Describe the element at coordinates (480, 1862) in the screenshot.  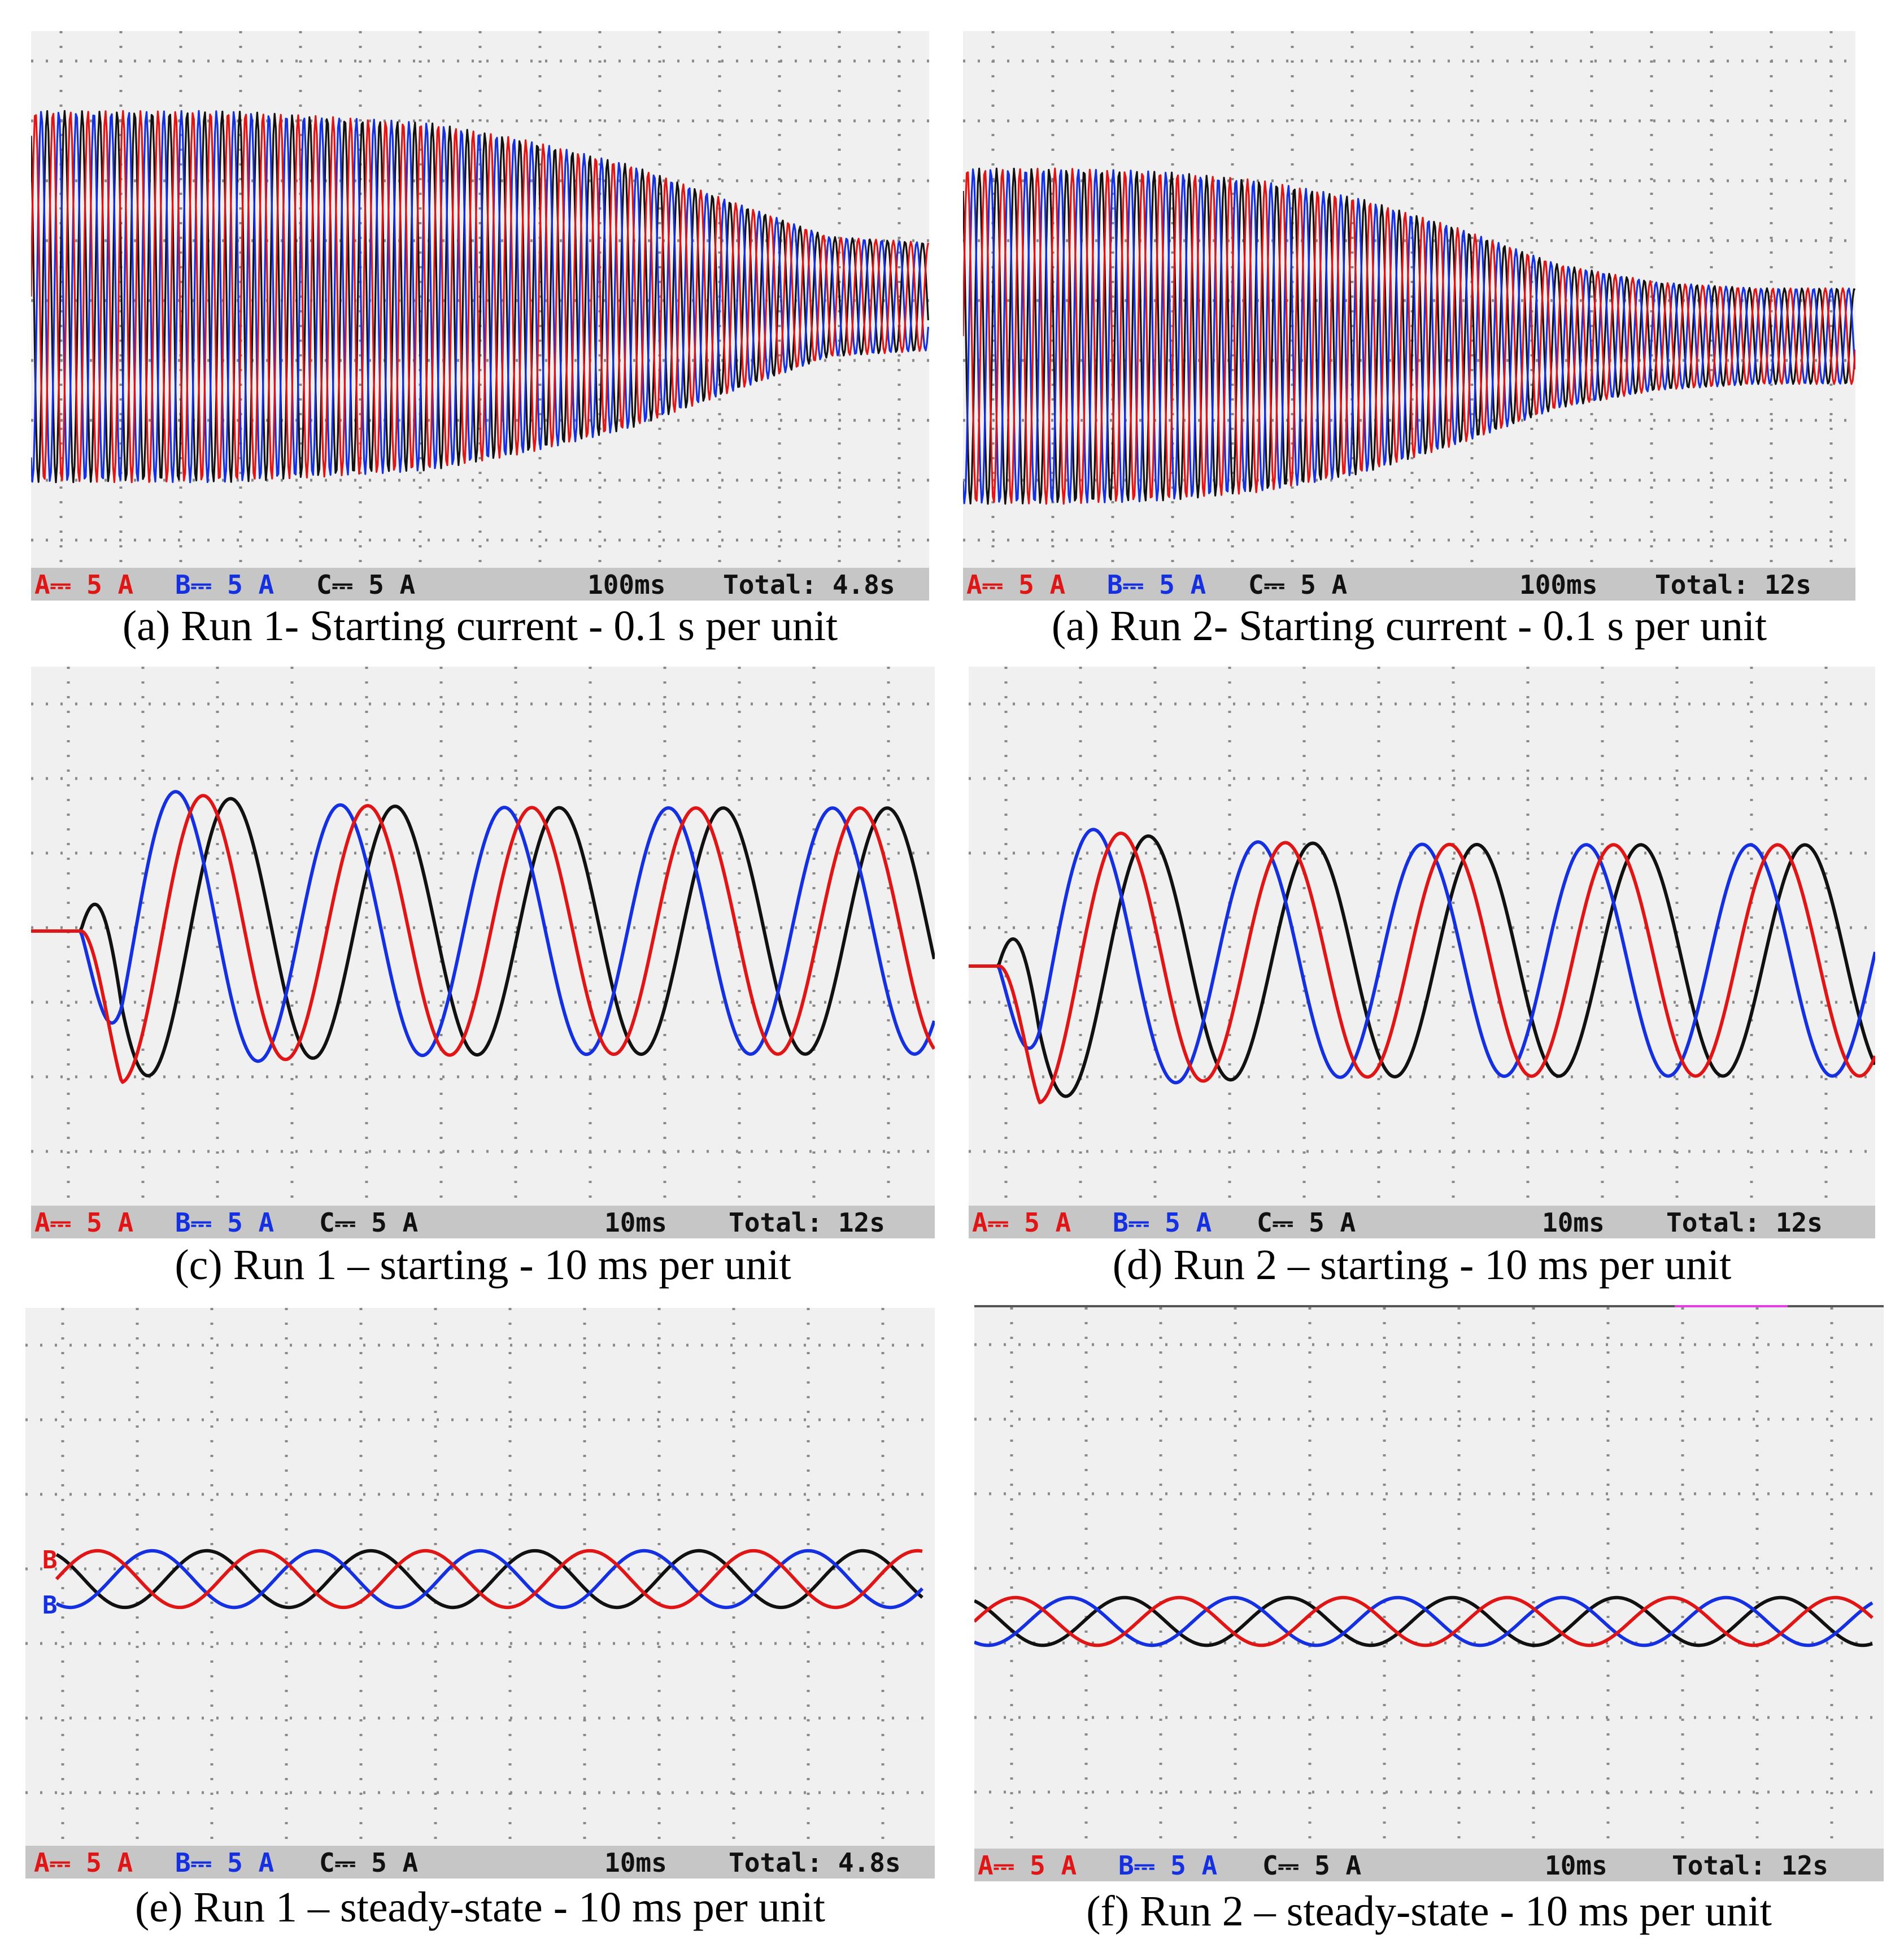
I see `status-bar: A⎓ 5 A B⎓ 5 A C⎓ 5 A 10ms Total: 4.8s` at that location.